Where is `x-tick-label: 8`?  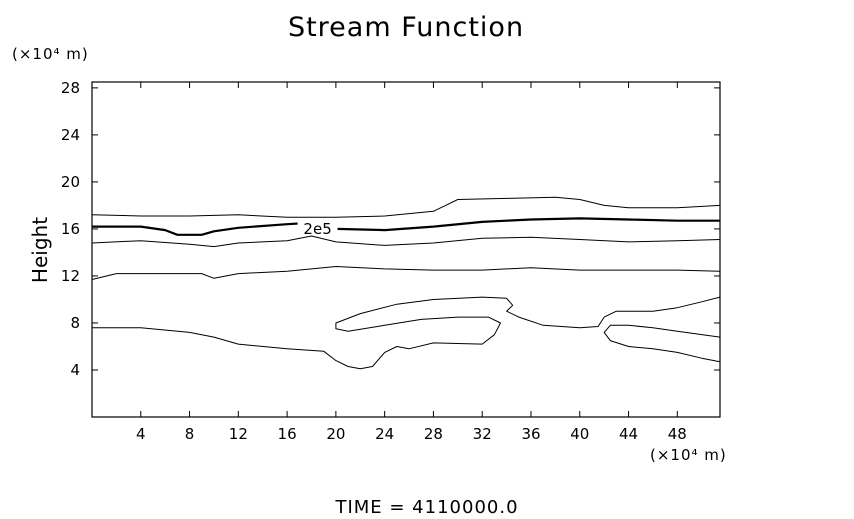
x-tick-label: 8 is located at coordinates (190, 434).